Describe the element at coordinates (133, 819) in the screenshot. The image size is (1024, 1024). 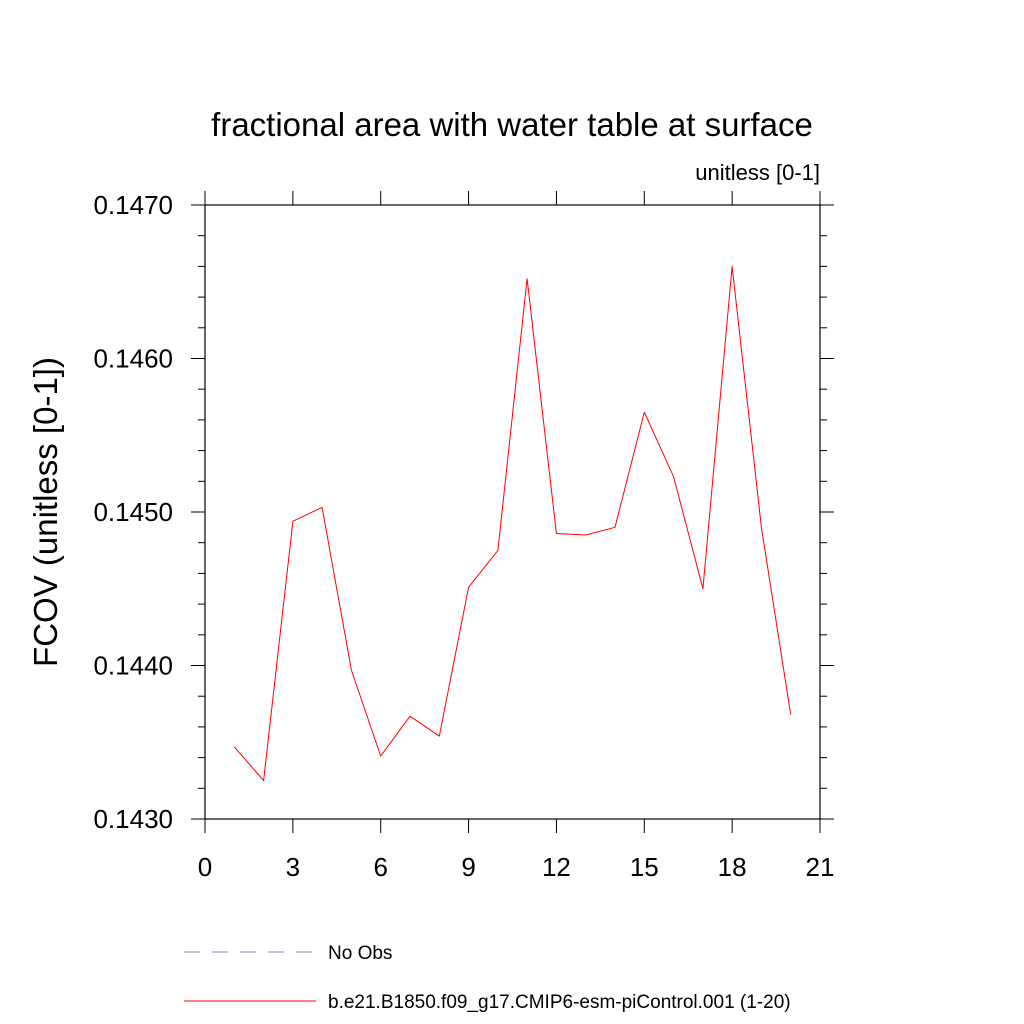
I see `y-tick-label: 0.1430` at that location.